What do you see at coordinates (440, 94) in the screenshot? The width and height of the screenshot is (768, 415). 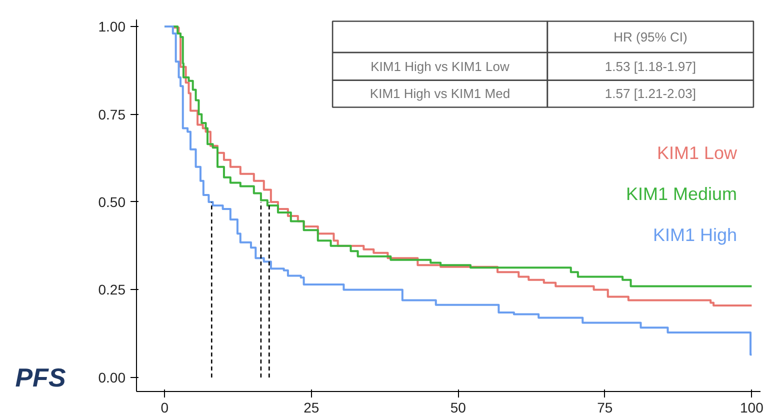 I see `annotation: KIM1 High vs KIM1 Med` at bounding box center [440, 94].